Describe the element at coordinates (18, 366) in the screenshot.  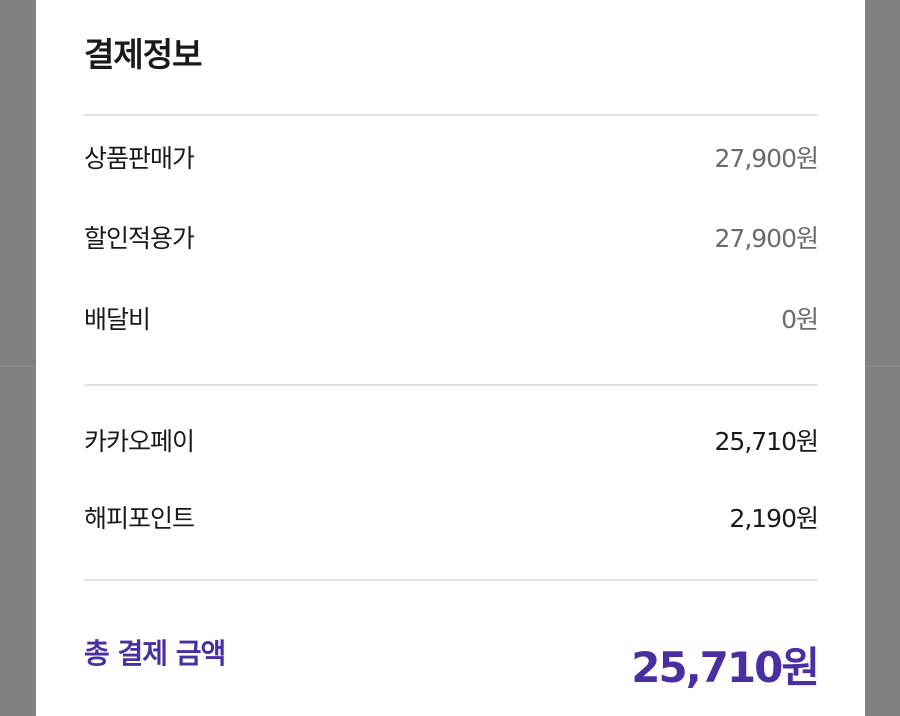
I see `background-divider-left` at that location.